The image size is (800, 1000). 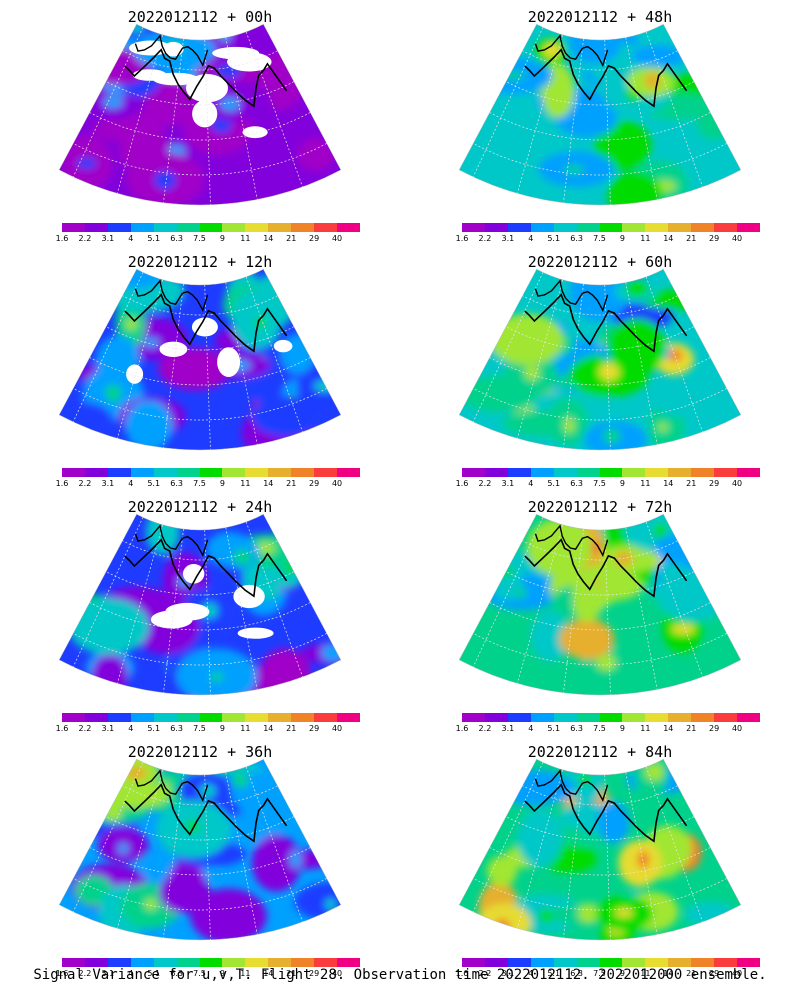 I want to click on panel-title: 2022012112 + 48h, so click(x=600, y=17).